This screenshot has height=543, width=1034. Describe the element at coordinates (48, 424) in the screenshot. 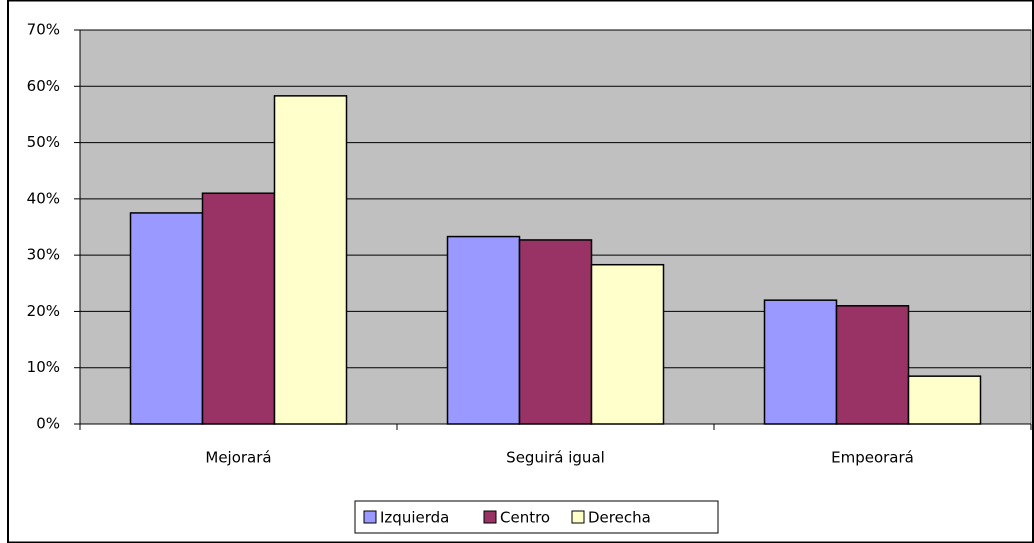

I see `y-tick-label: 0%` at that location.